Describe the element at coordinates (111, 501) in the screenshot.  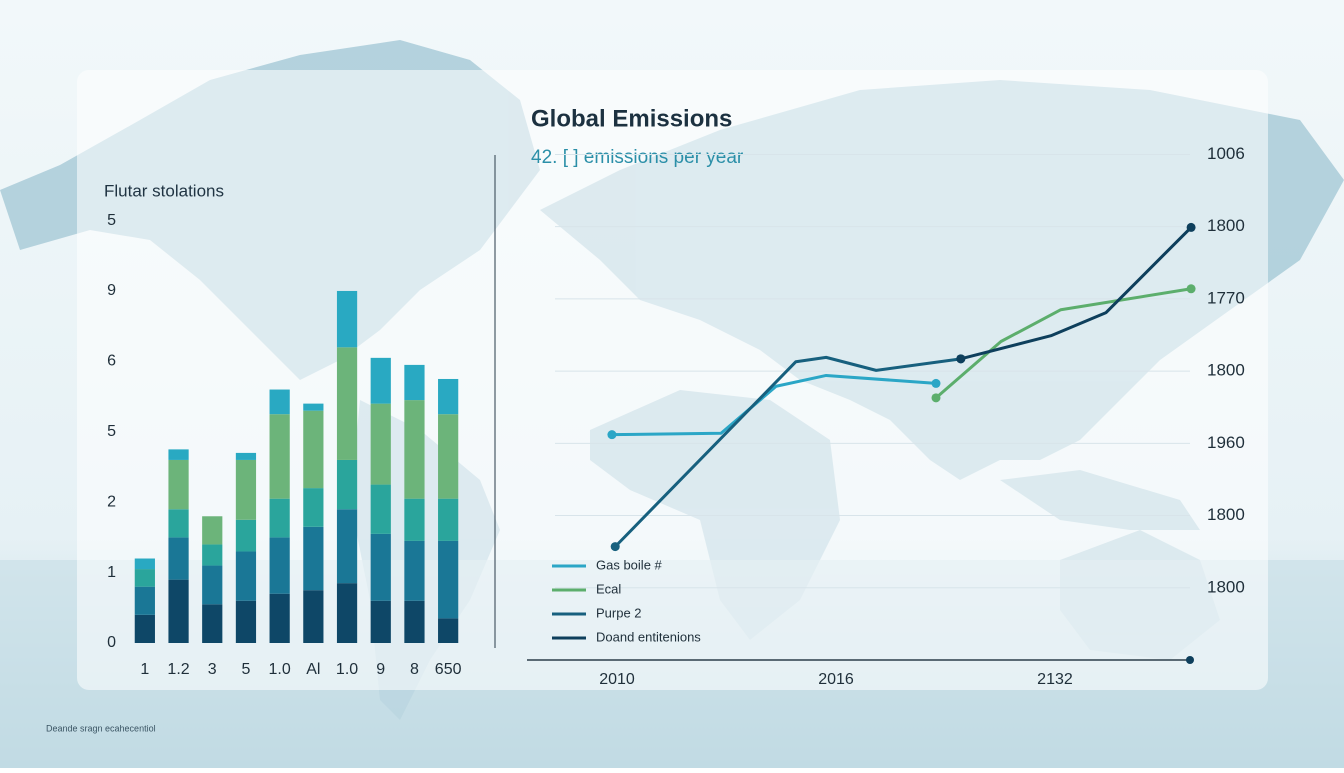
I see `y-tick-label: 2` at that location.